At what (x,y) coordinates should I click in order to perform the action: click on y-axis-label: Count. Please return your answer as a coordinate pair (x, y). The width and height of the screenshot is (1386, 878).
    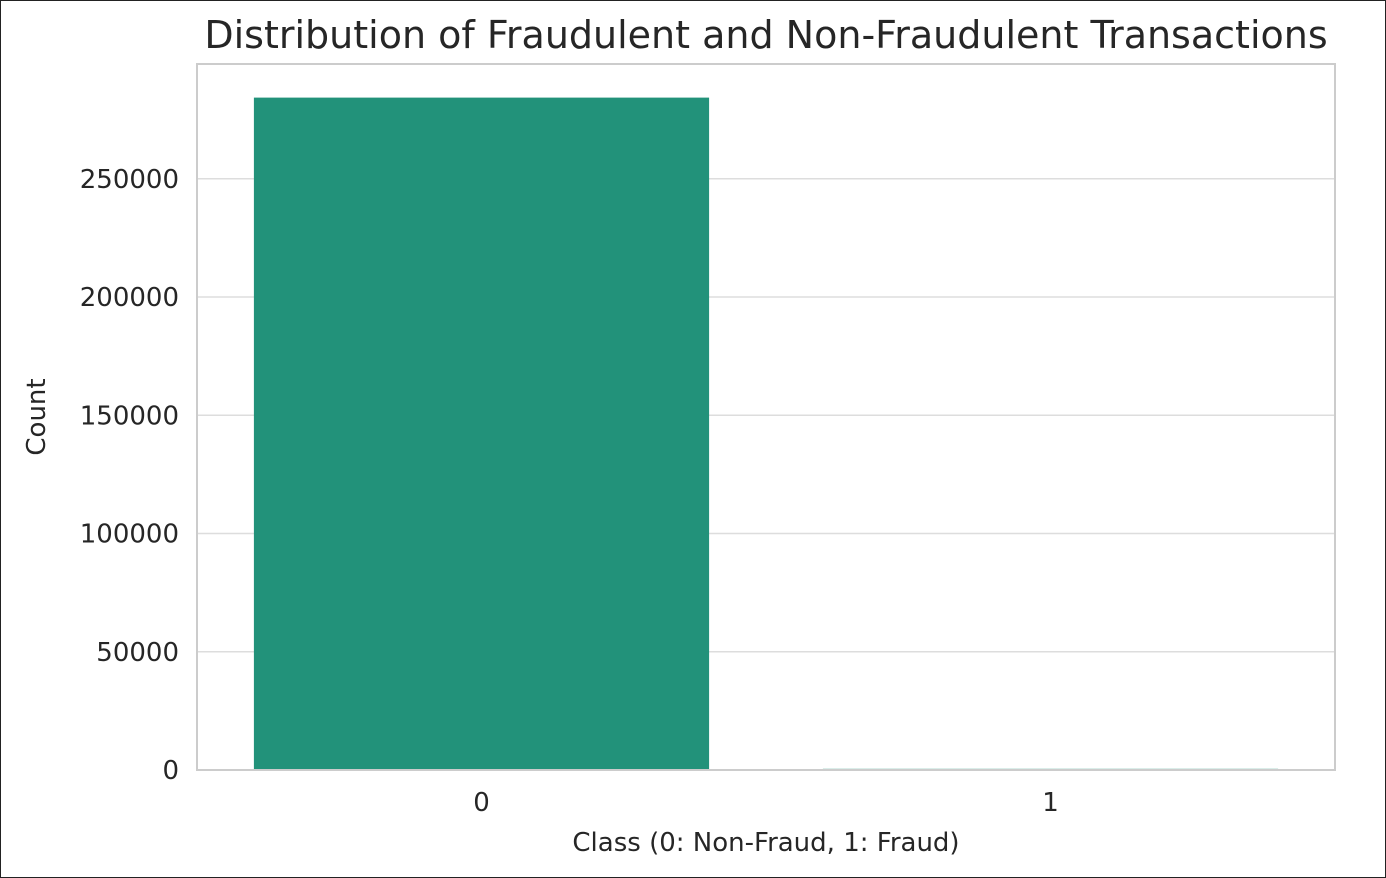
    Looking at the image, I should click on (37, 416).